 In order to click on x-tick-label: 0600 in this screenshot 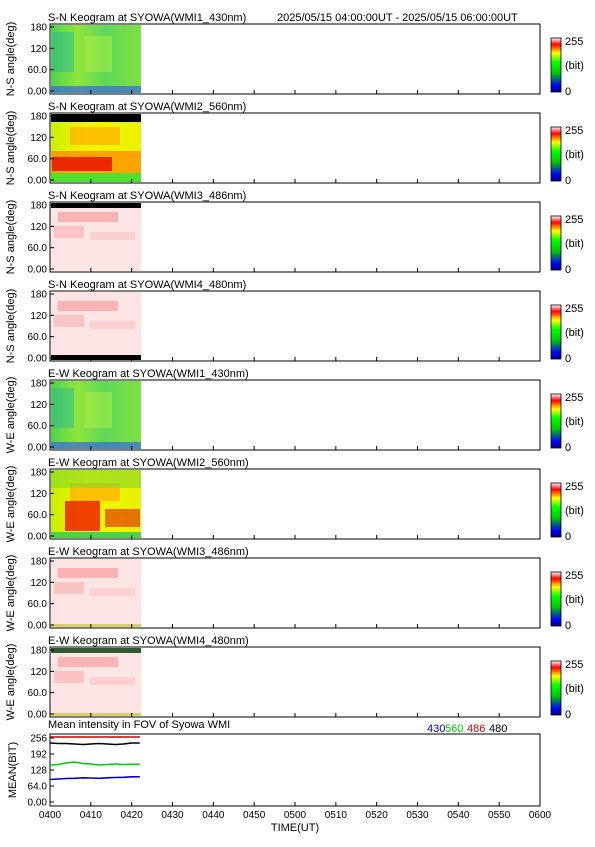, I will do `click(540, 815)`.